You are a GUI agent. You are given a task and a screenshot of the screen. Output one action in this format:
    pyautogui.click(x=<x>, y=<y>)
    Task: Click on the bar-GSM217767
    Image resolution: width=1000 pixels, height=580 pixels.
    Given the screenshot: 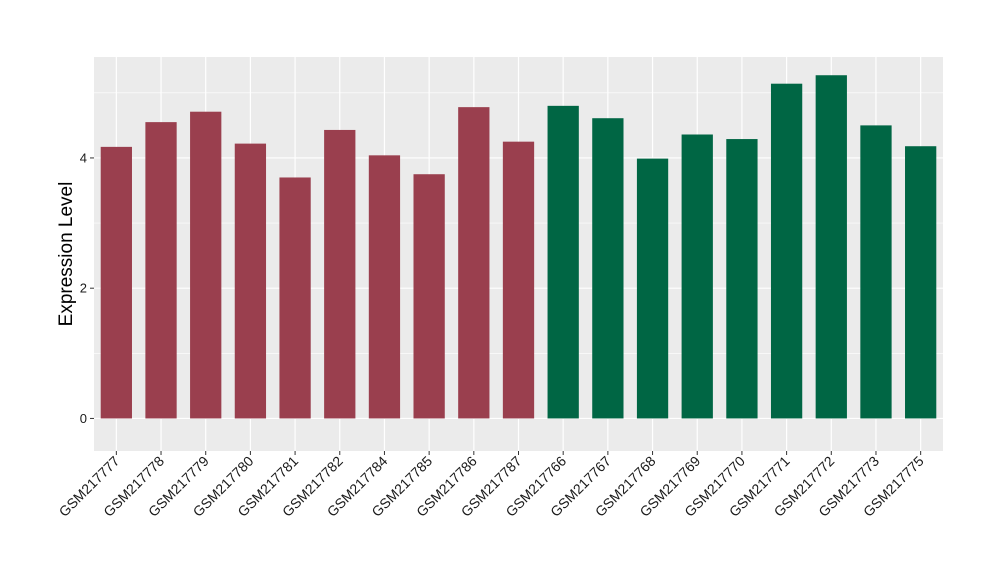 What is the action you would take?
    pyautogui.click(x=608, y=268)
    